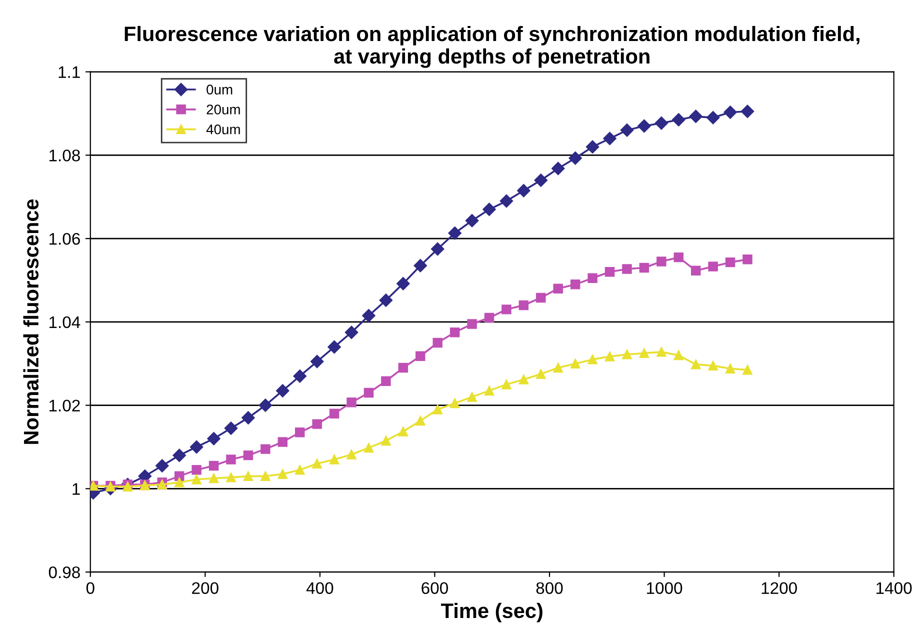  I want to click on y-tick-label: 0.98, so click(64, 572).